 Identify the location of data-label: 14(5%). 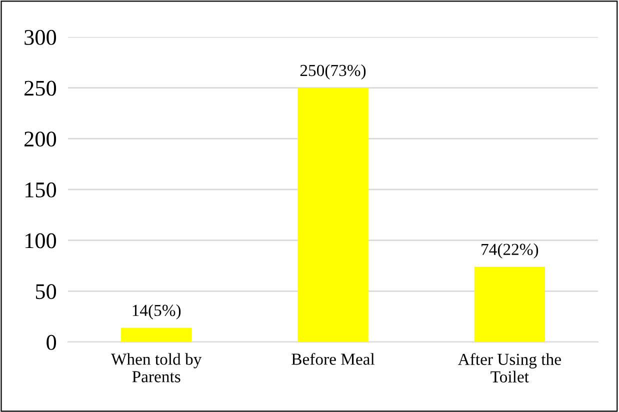
(156, 312).